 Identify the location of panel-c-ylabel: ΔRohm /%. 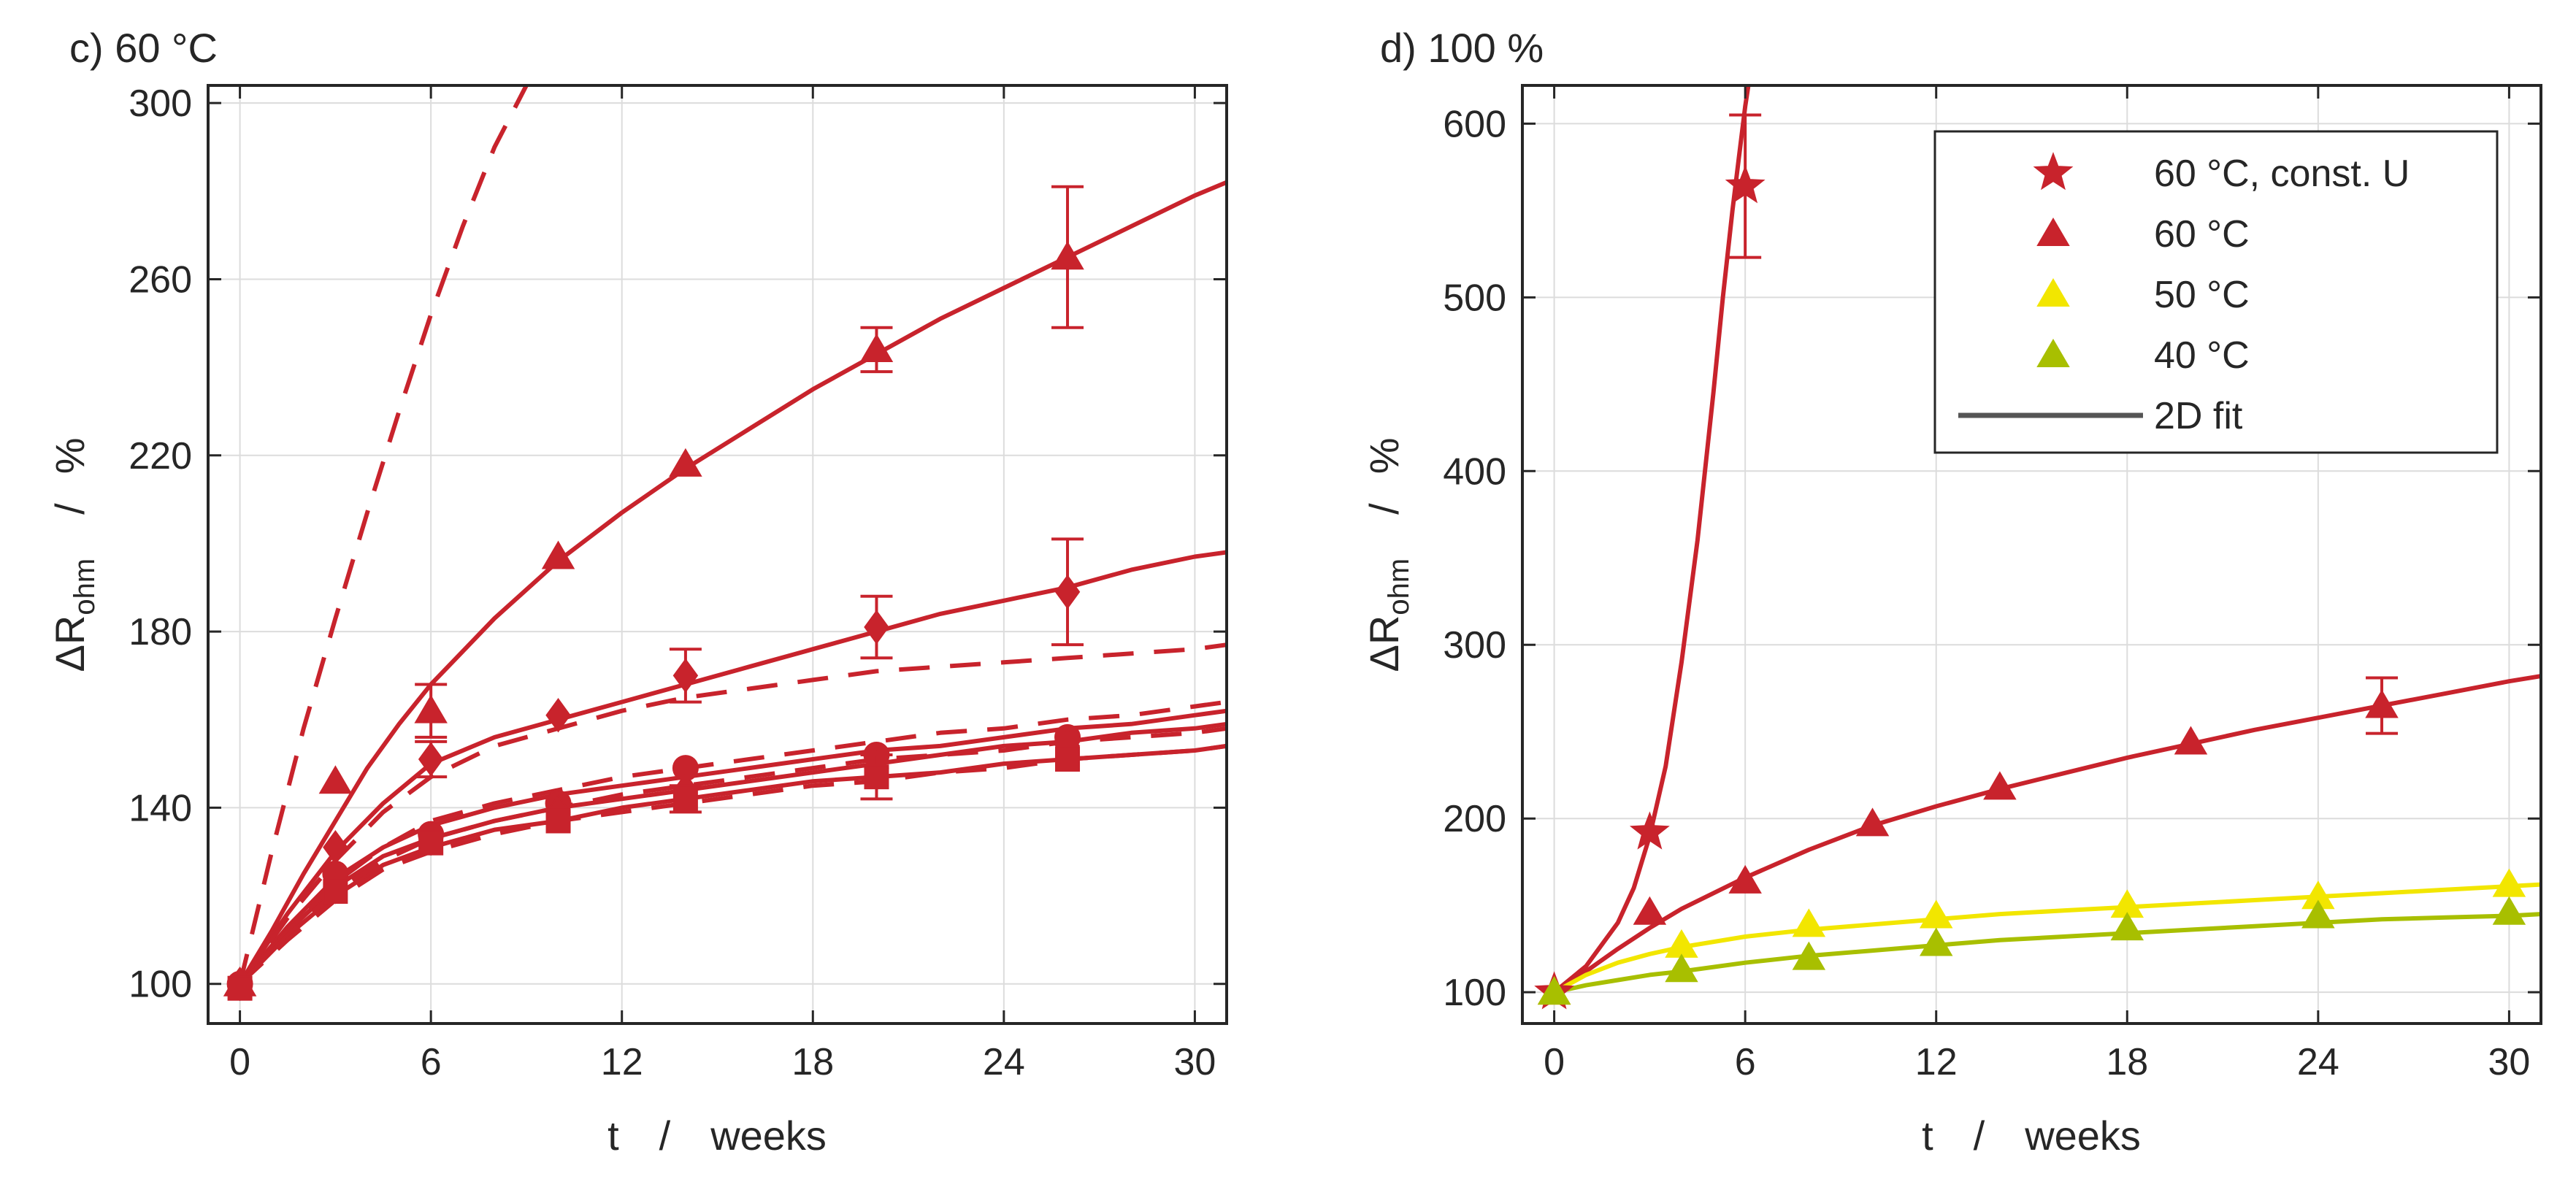
(74, 555).